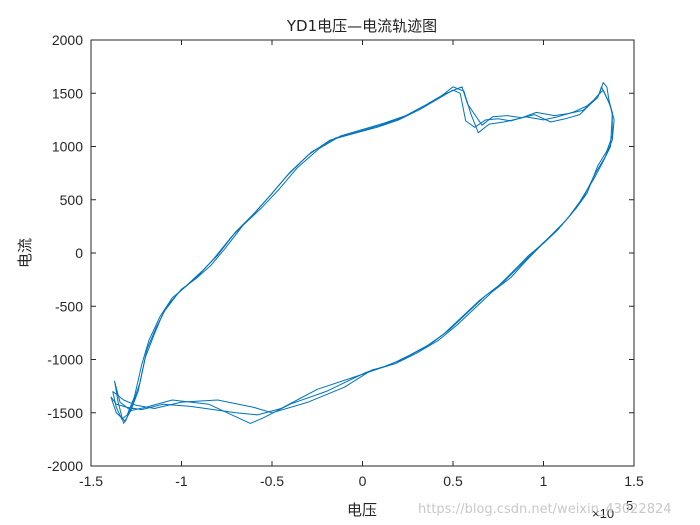  Describe the element at coordinates (603, 513) in the screenshot. I see `x-exponent-label: ×10` at that location.